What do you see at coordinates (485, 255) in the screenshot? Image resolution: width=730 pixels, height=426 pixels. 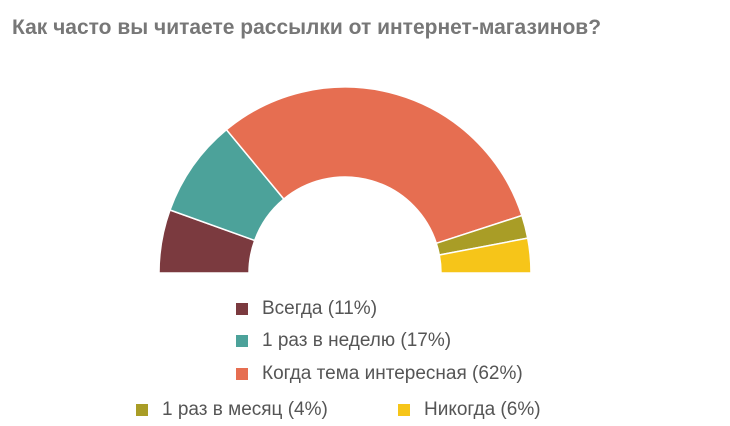 I see `slice-never` at bounding box center [485, 255].